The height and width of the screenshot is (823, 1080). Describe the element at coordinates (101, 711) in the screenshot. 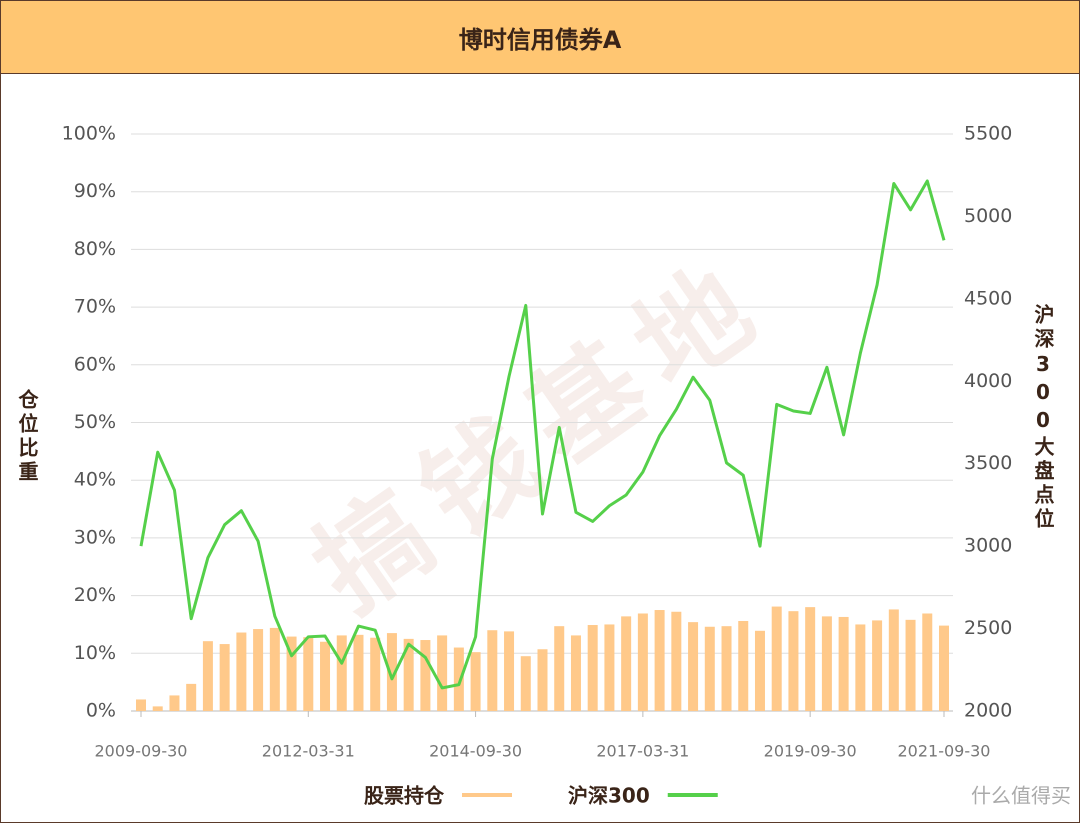

I see `y-tick-label: 0%` at that location.